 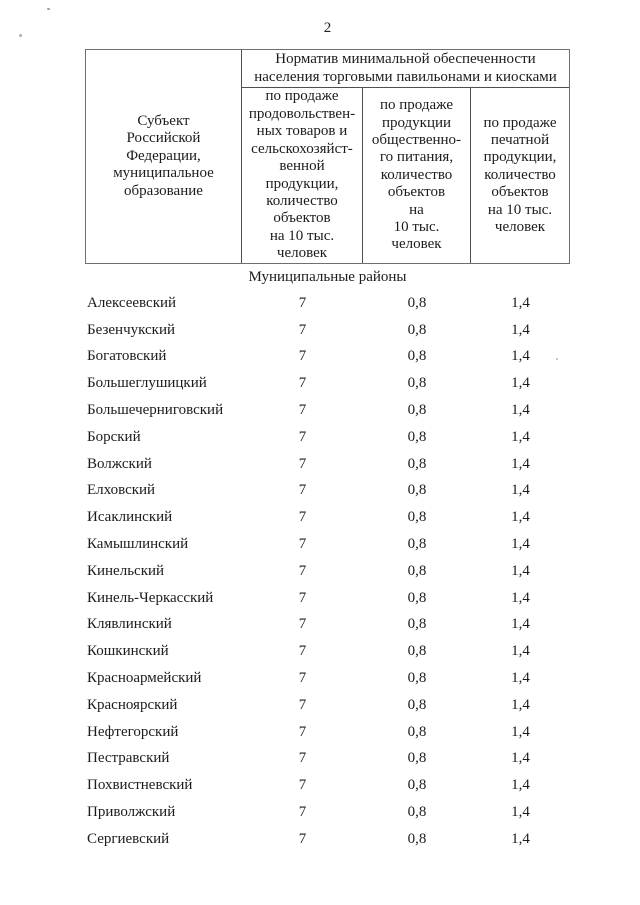 What do you see at coordinates (121, 490) in the screenshot?
I see `row-district-name: Елховский` at bounding box center [121, 490].